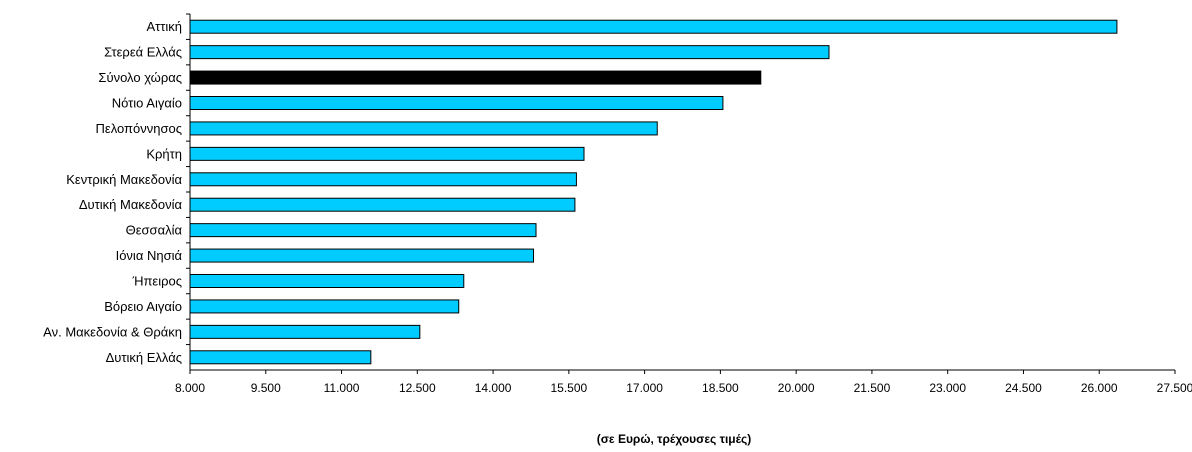  I want to click on category-label-9: Ιόνια Νησιά, so click(149, 255).